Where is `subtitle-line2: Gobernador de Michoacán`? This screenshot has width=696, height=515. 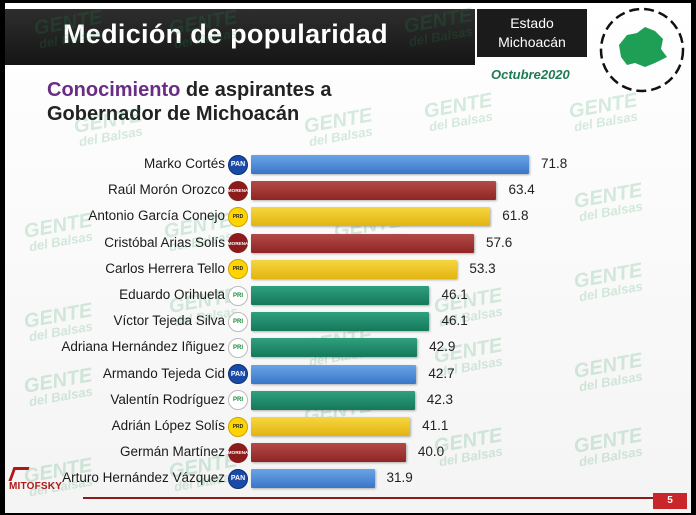
subtitle-line2: Gobernador de Michoacán is located at coordinates (173, 114).